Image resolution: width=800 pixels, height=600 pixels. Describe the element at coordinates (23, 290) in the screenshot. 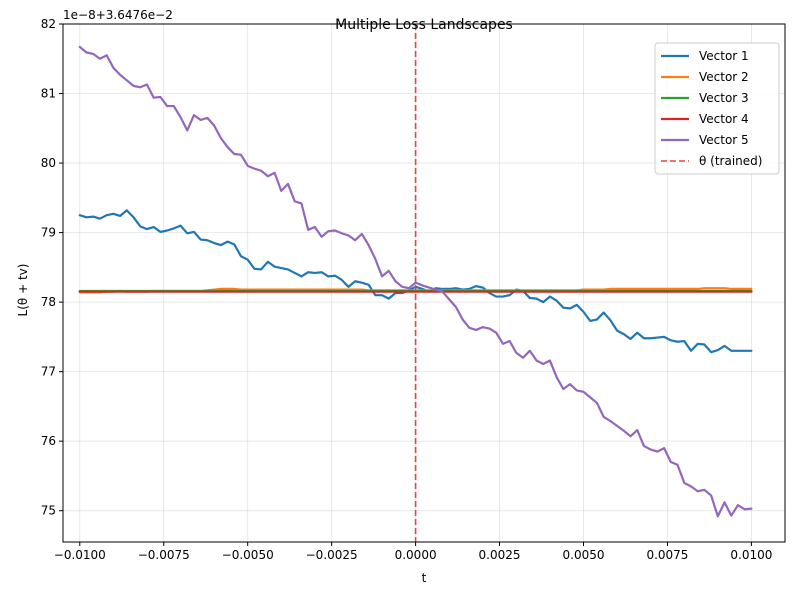

I see `y-axis-label: L(θ + tv)` at that location.